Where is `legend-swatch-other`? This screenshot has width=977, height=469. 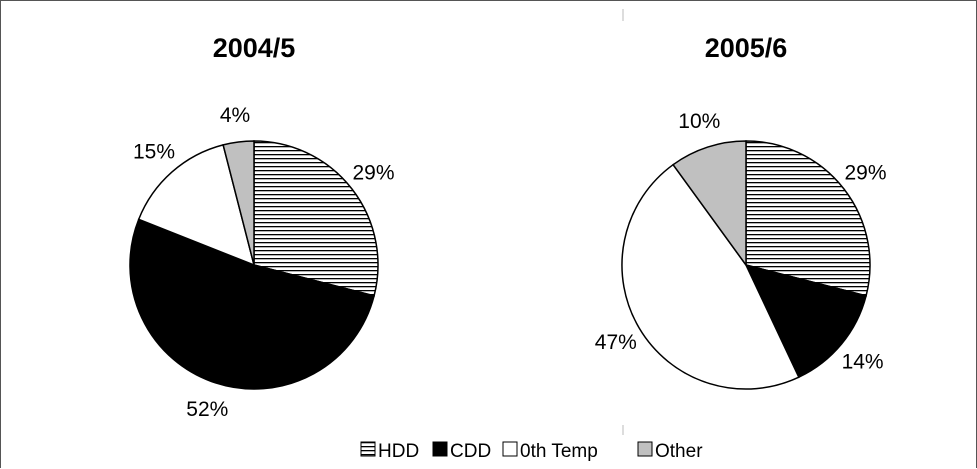
legend-swatch-other is located at coordinates (645, 449).